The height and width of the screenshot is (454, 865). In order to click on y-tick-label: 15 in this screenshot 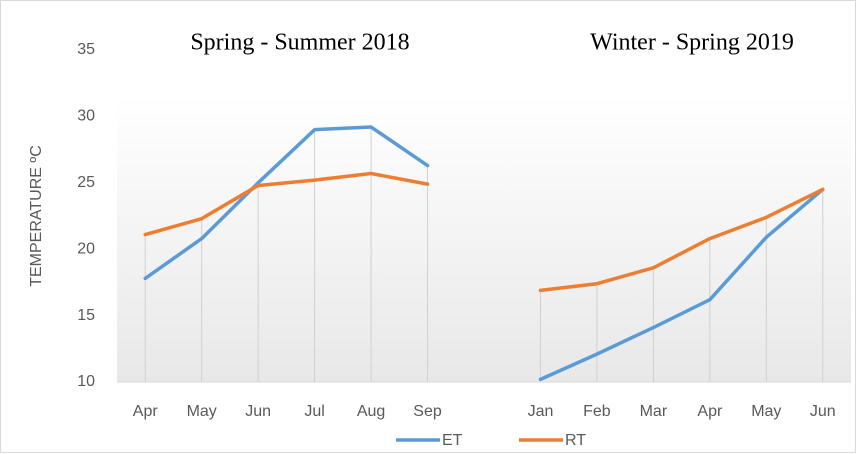, I will do `click(86, 315)`.